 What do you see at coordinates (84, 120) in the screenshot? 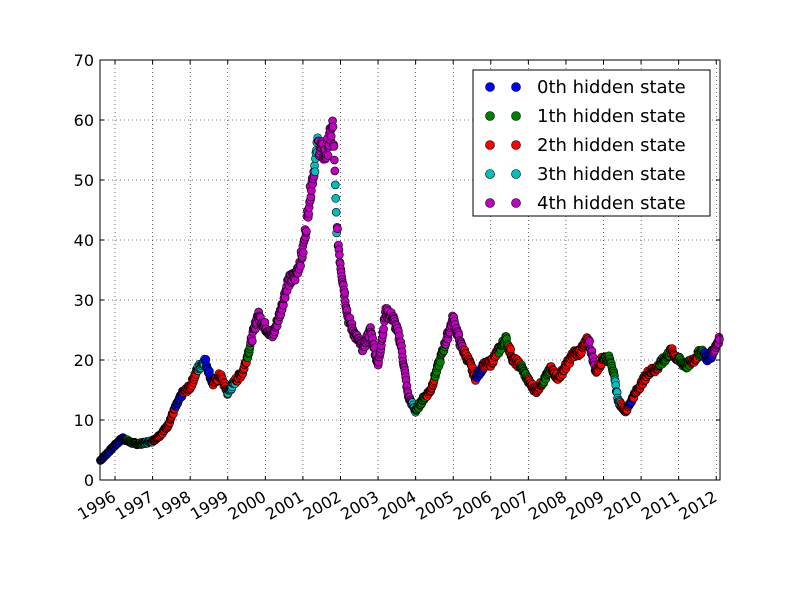
I see `y-tick-label: 60` at bounding box center [84, 120].